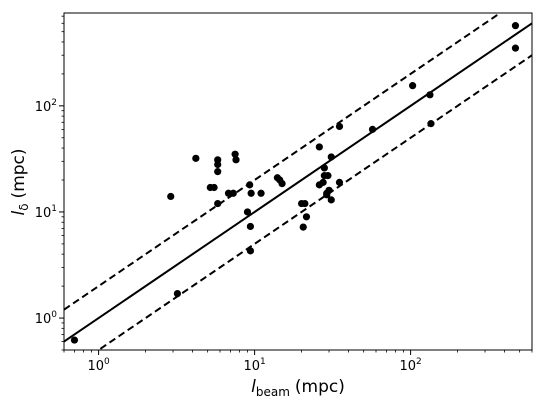 The width and height of the screenshot is (545, 409). I want to click on y-axis-ticks, so click(61, 183).